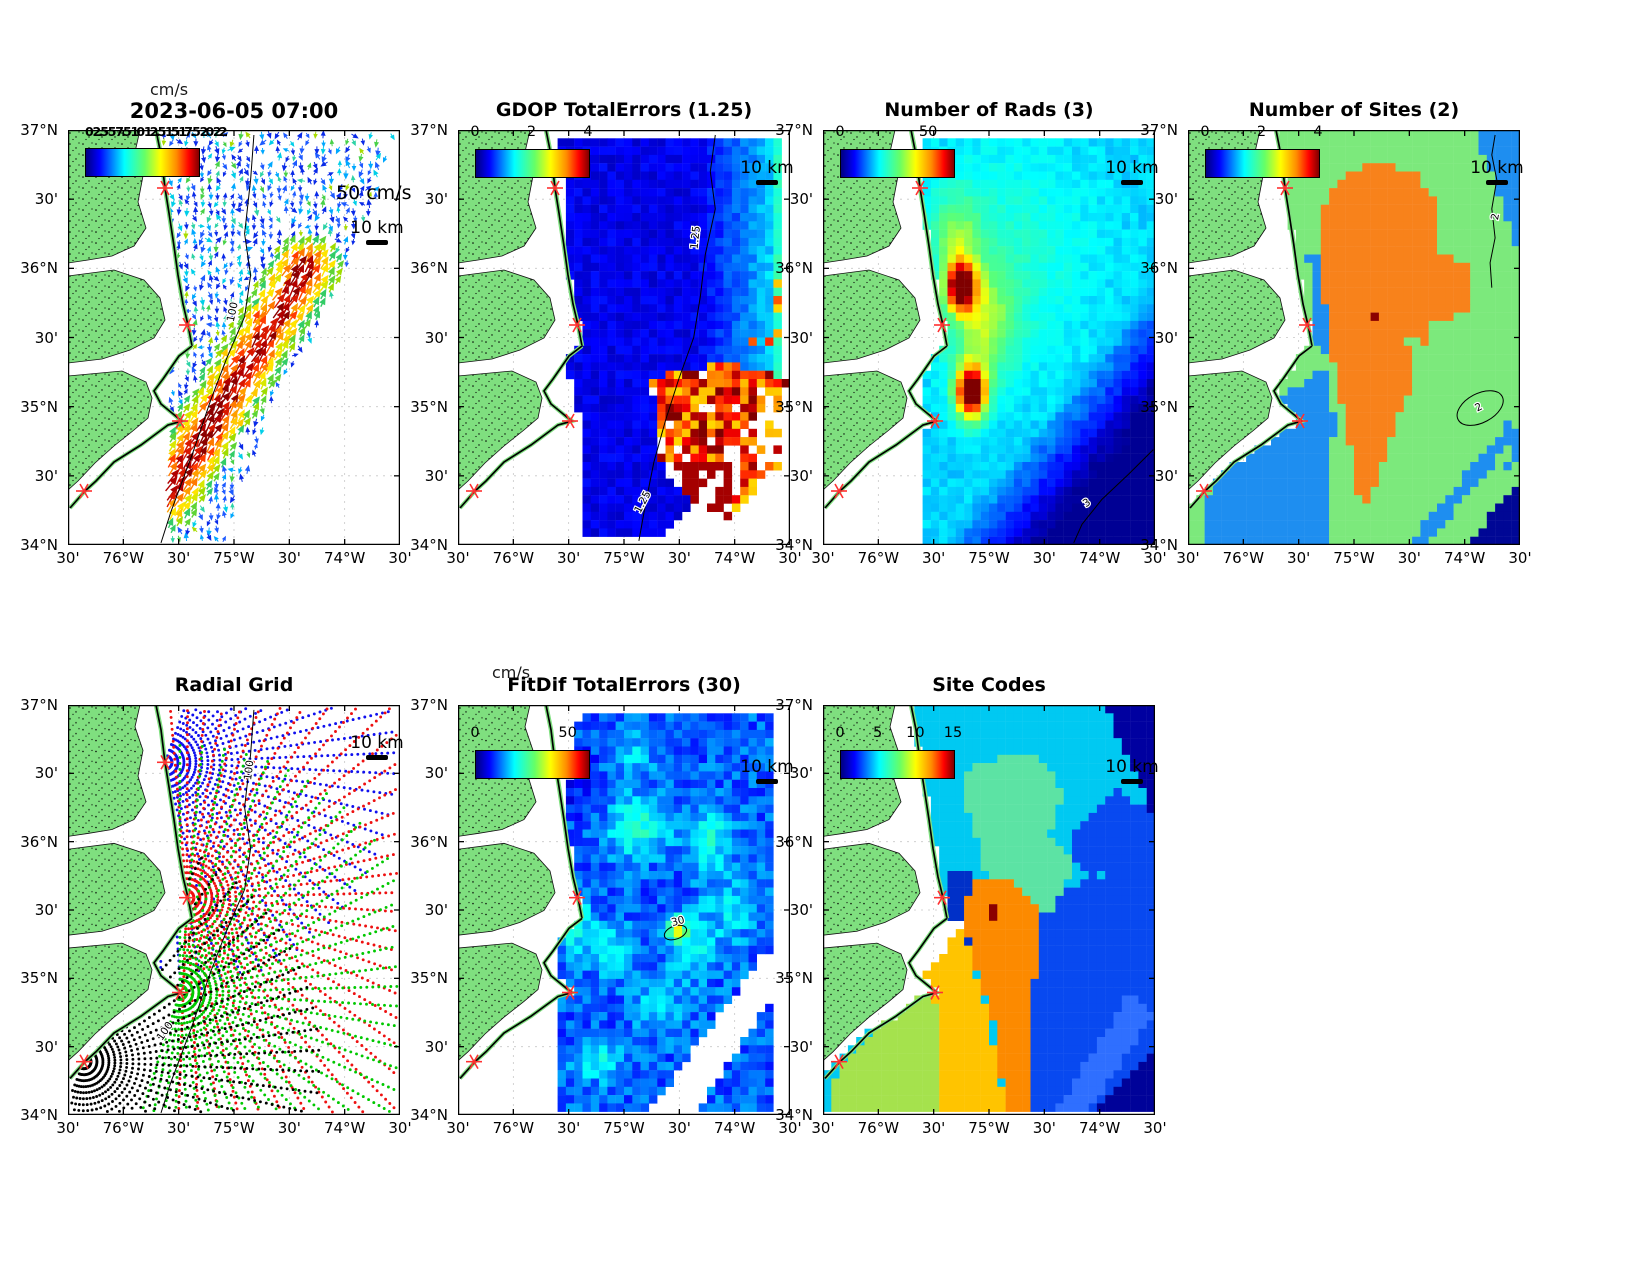 This screenshot has width=1650, height=1275. What do you see at coordinates (696, 237) in the screenshot?
I see `contour-label: 1.25` at bounding box center [696, 237].